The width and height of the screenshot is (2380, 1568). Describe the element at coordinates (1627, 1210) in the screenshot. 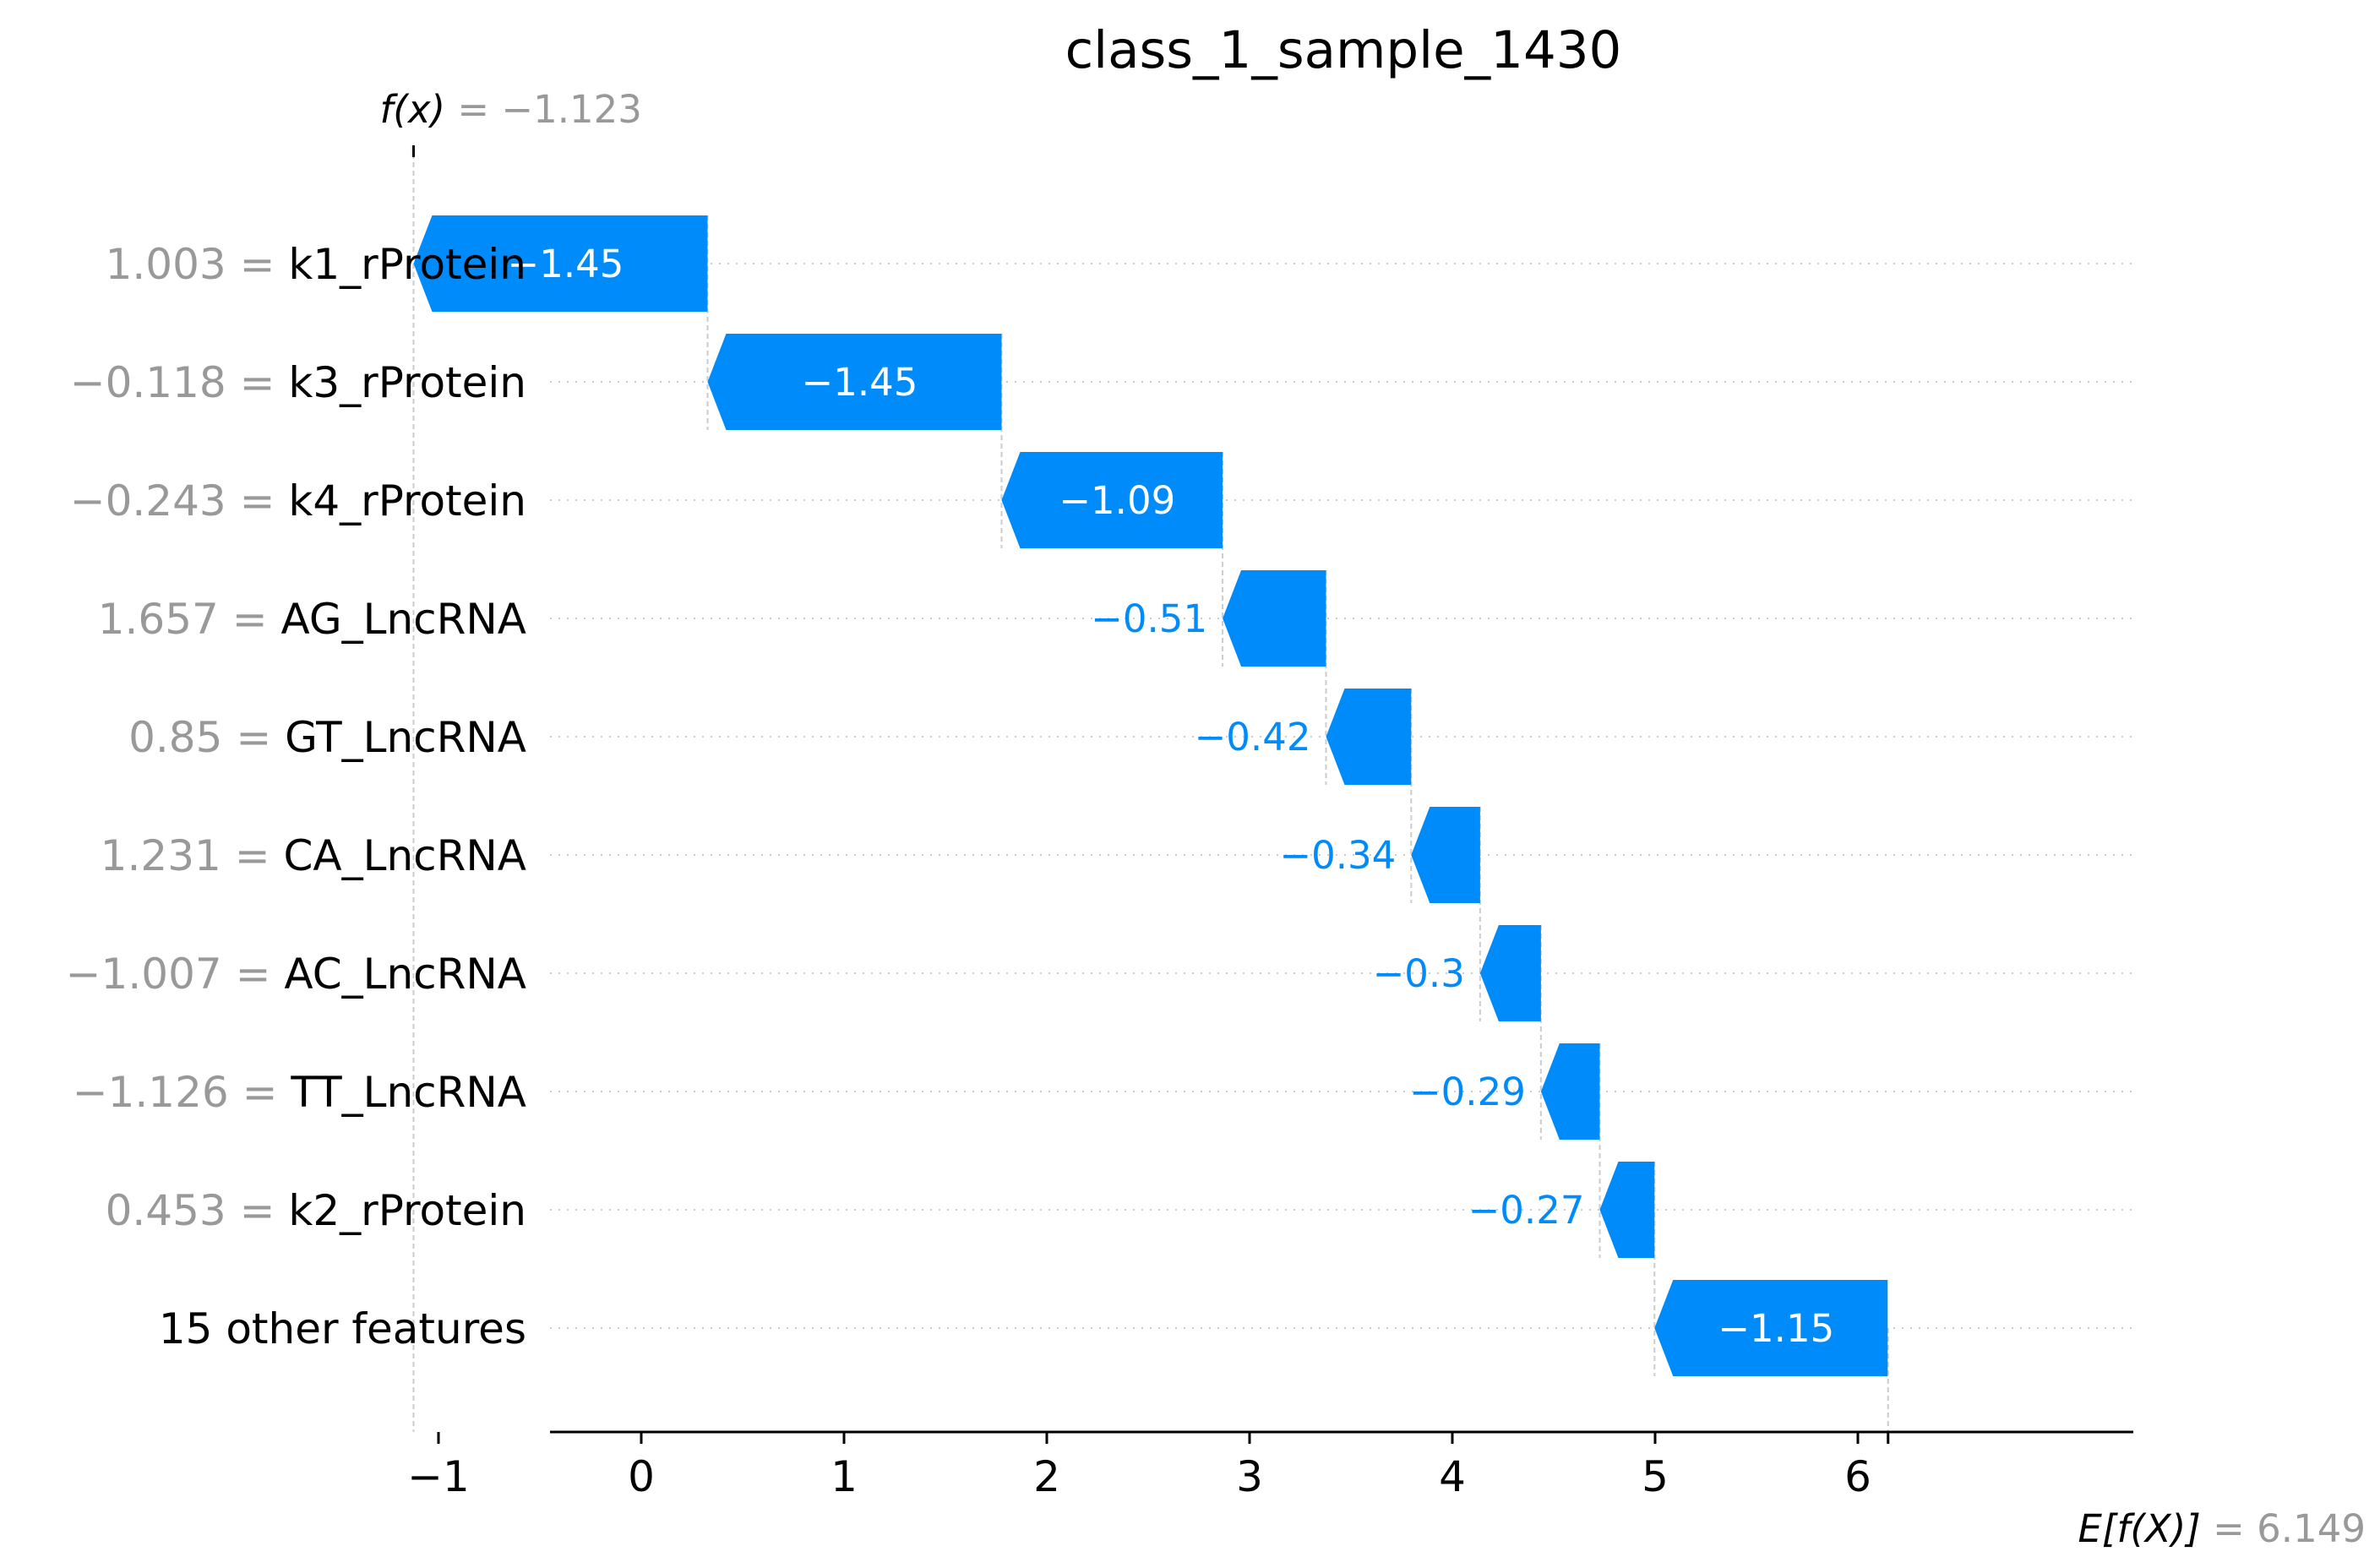

I see `bar-k2_rProtein` at that location.